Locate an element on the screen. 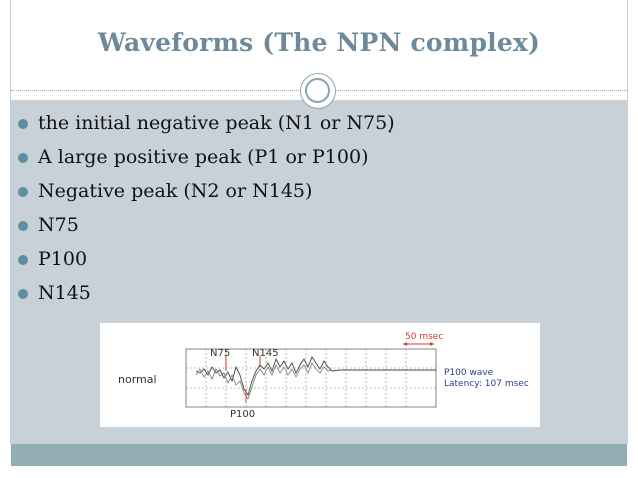  slide-title: Waveforms (The NPN complex) is located at coordinates (319, 42).